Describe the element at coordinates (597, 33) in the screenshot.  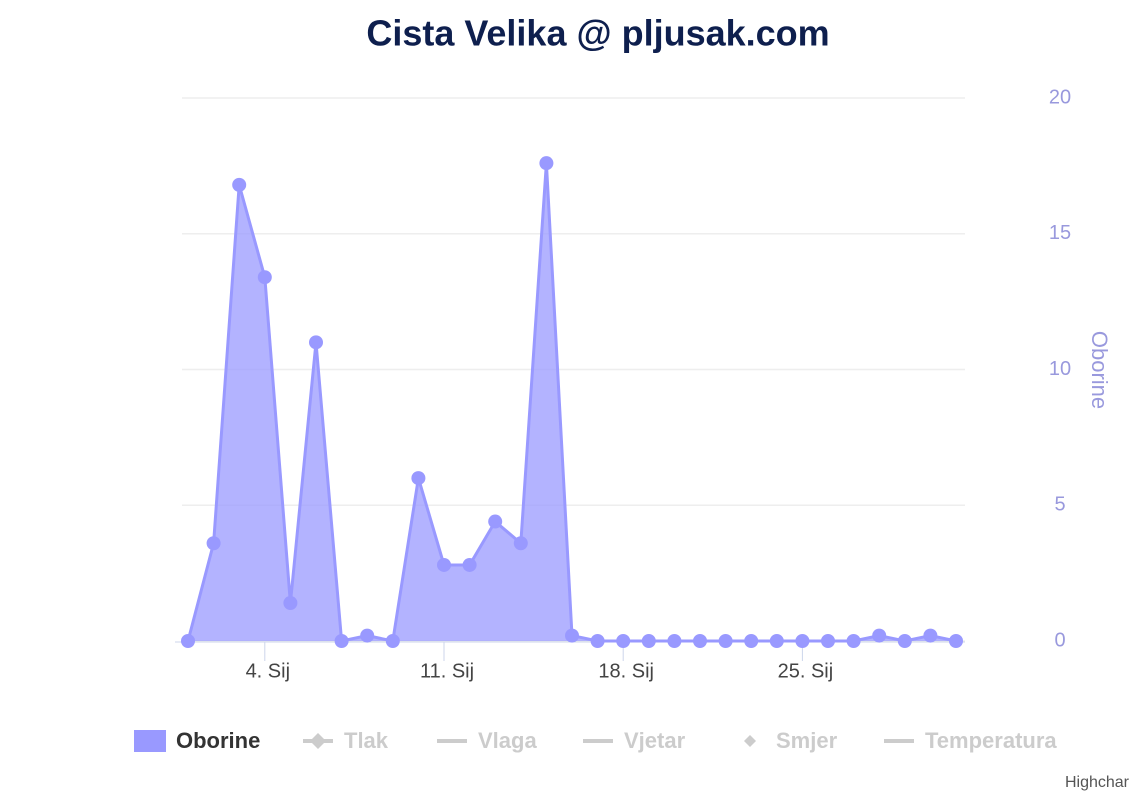
I see `chart-title: Cista Velika @ pljusak.com` at that location.